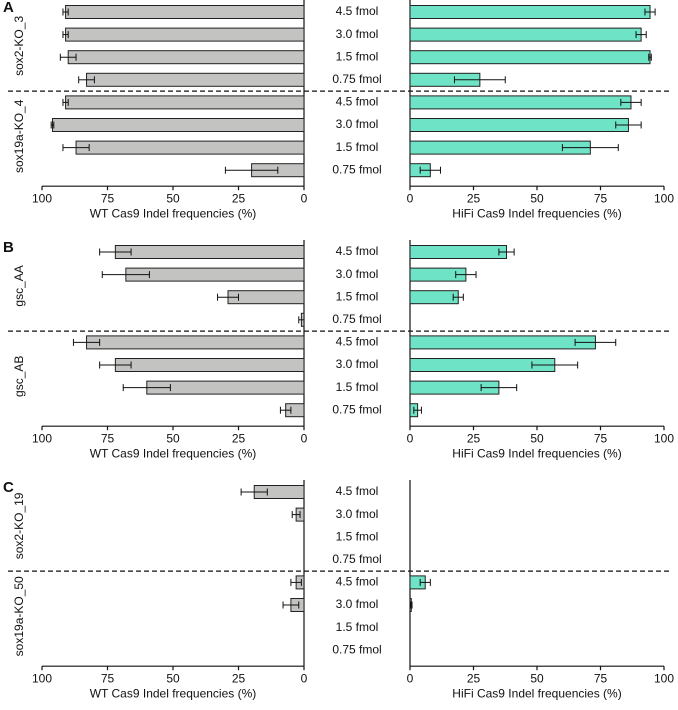 The width and height of the screenshot is (678, 710). What do you see at coordinates (19, 46) in the screenshot?
I see `group-label: sox2-KO_3` at bounding box center [19, 46].